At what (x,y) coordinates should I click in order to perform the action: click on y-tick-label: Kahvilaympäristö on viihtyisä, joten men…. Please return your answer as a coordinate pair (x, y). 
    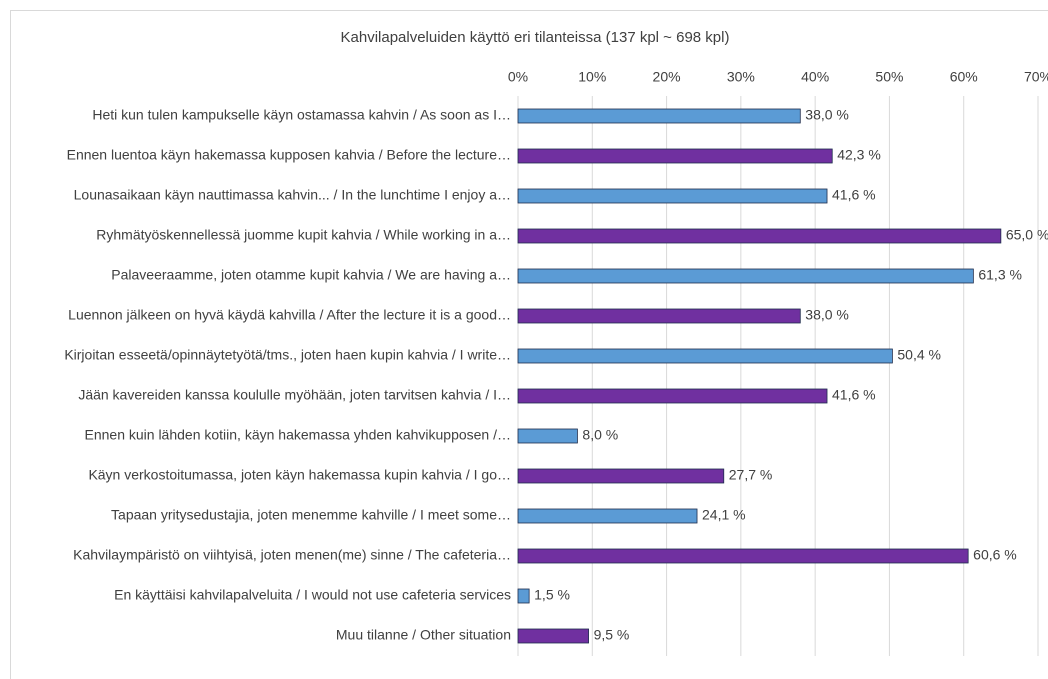
    Looking at the image, I should click on (292, 555).